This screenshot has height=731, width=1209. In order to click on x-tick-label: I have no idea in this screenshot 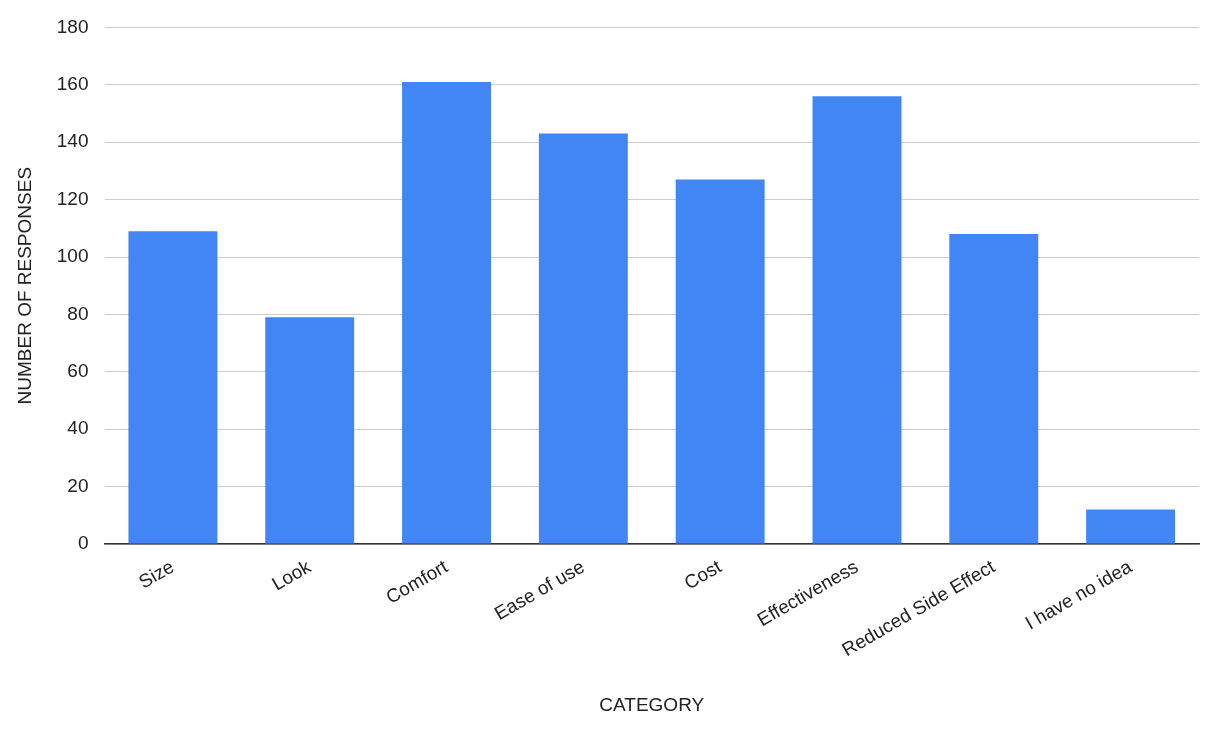, I will do `click(1078, 594)`.